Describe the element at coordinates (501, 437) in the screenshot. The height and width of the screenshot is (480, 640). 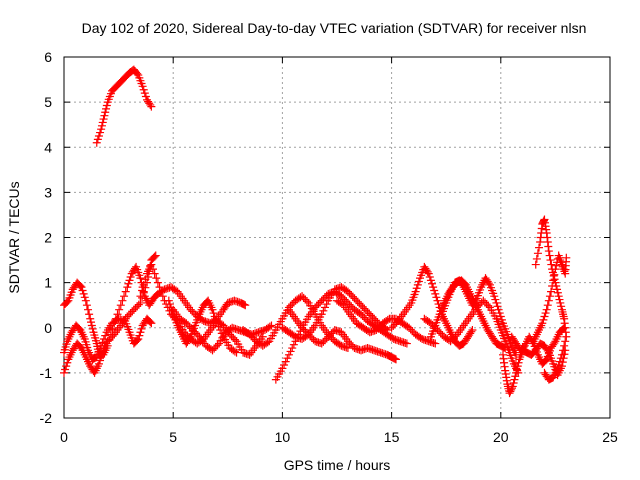
I see `x-tick-label: 20` at that location.